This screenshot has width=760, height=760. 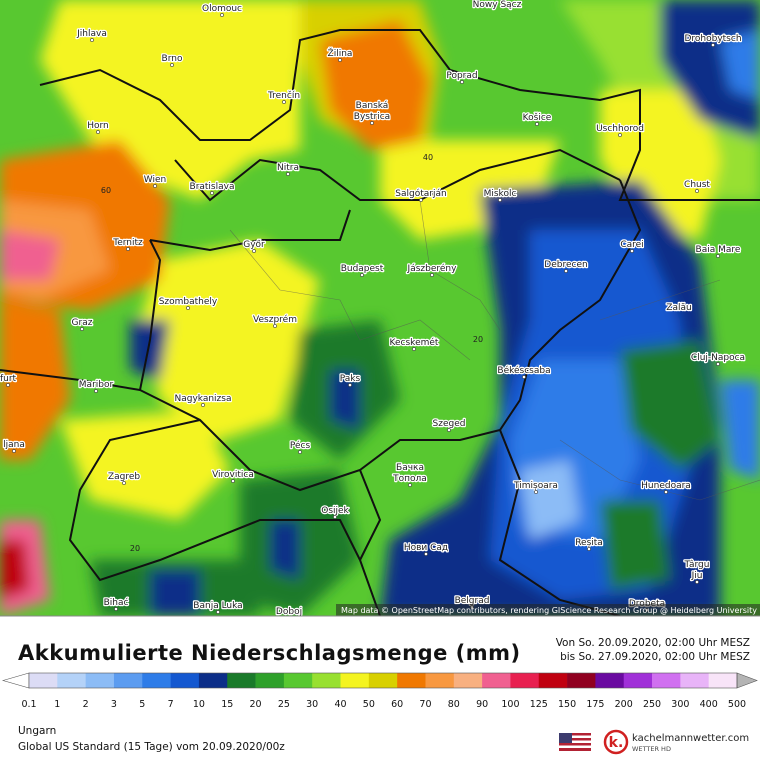 I want to click on city-label: Budapest, so click(x=362, y=269).